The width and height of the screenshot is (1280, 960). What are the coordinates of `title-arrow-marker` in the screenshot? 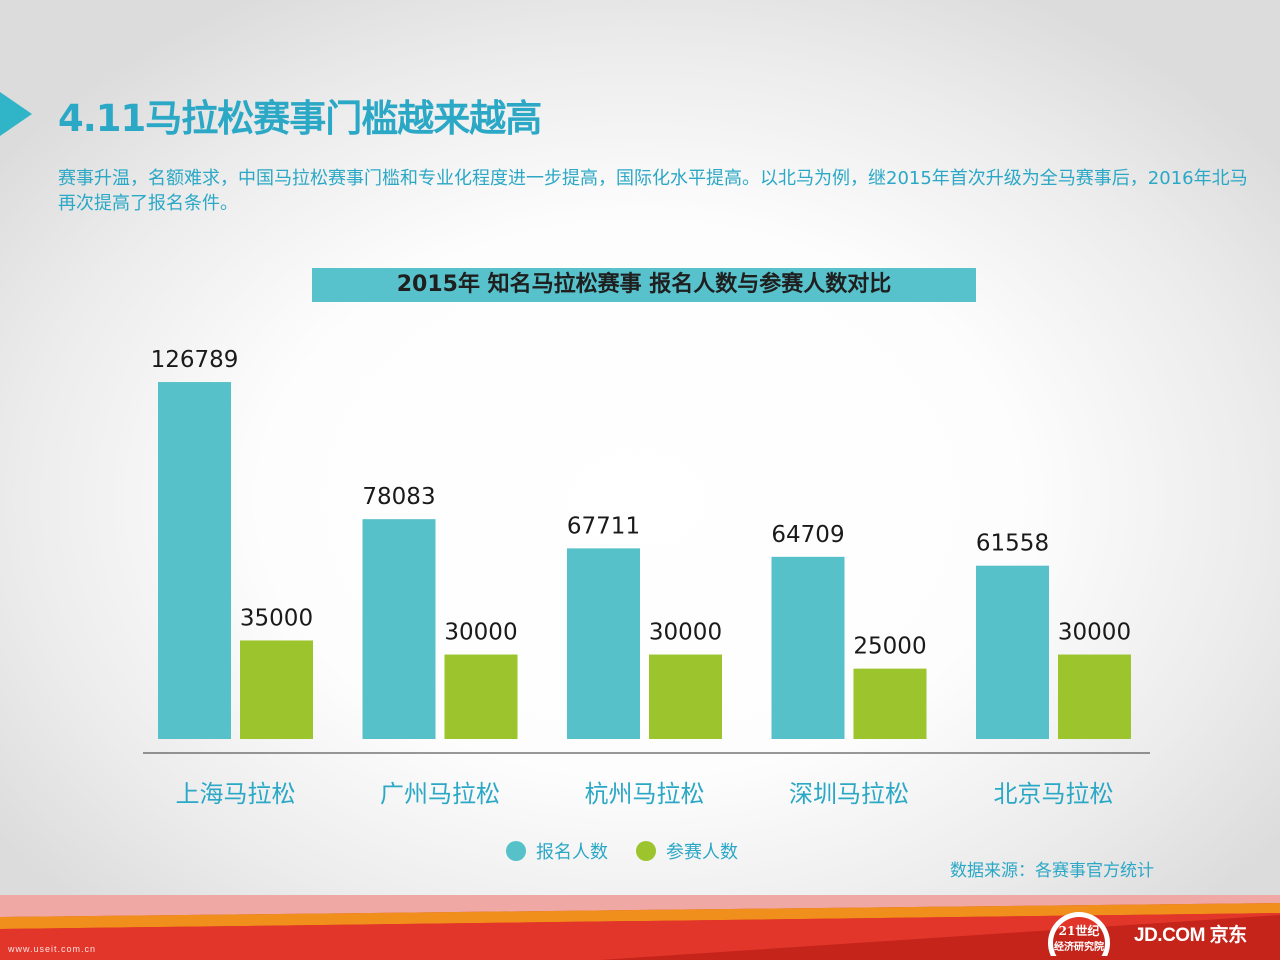 It's located at (16, 114).